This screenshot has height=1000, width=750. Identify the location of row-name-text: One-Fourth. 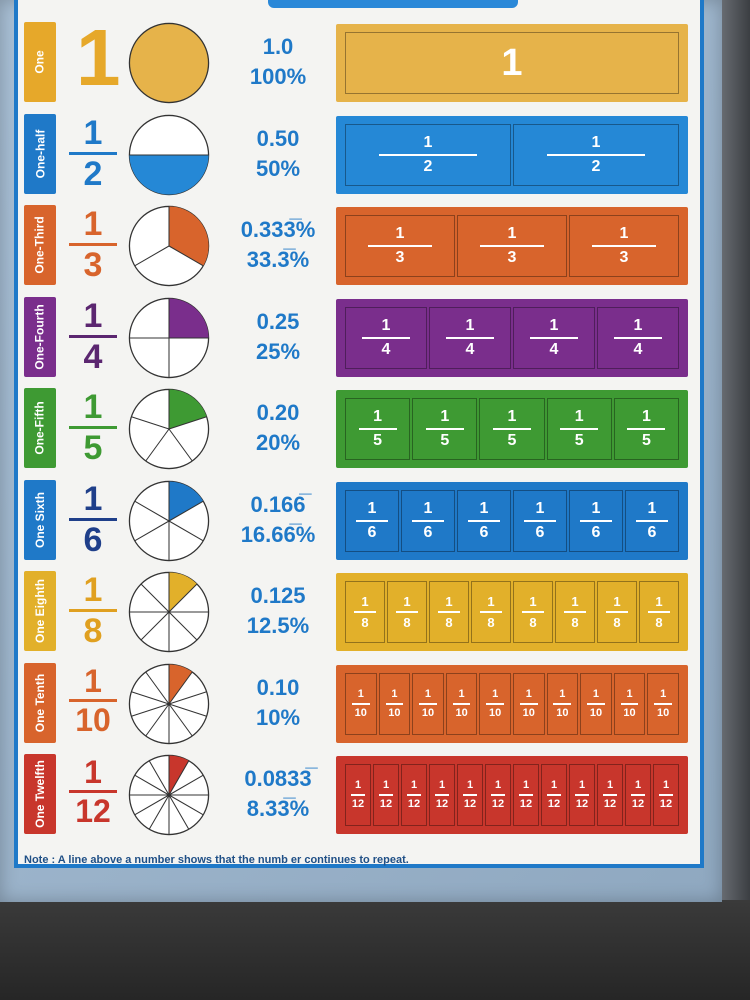
(40, 336).